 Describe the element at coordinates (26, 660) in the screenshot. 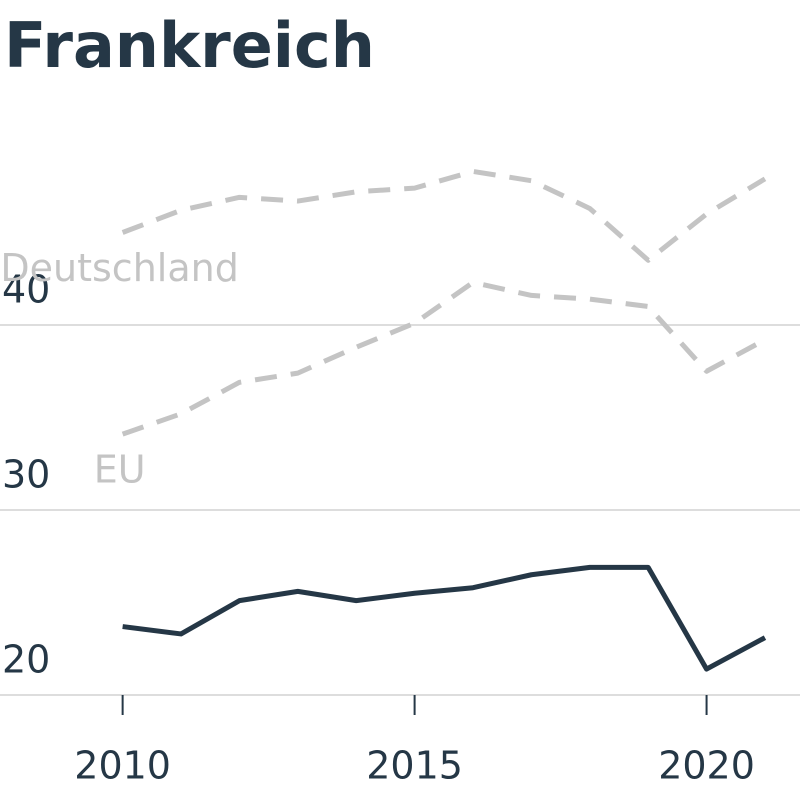

I see `y-tick-label: 20` at that location.